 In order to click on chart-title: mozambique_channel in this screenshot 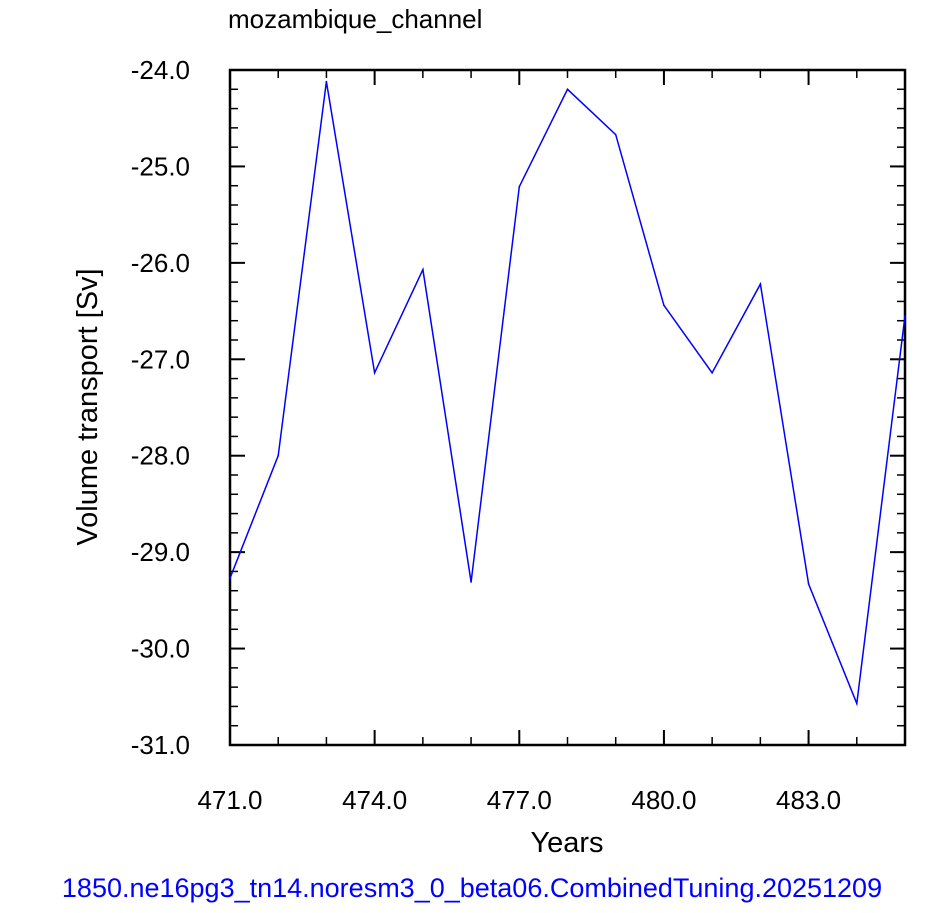, I will do `click(355, 19)`.